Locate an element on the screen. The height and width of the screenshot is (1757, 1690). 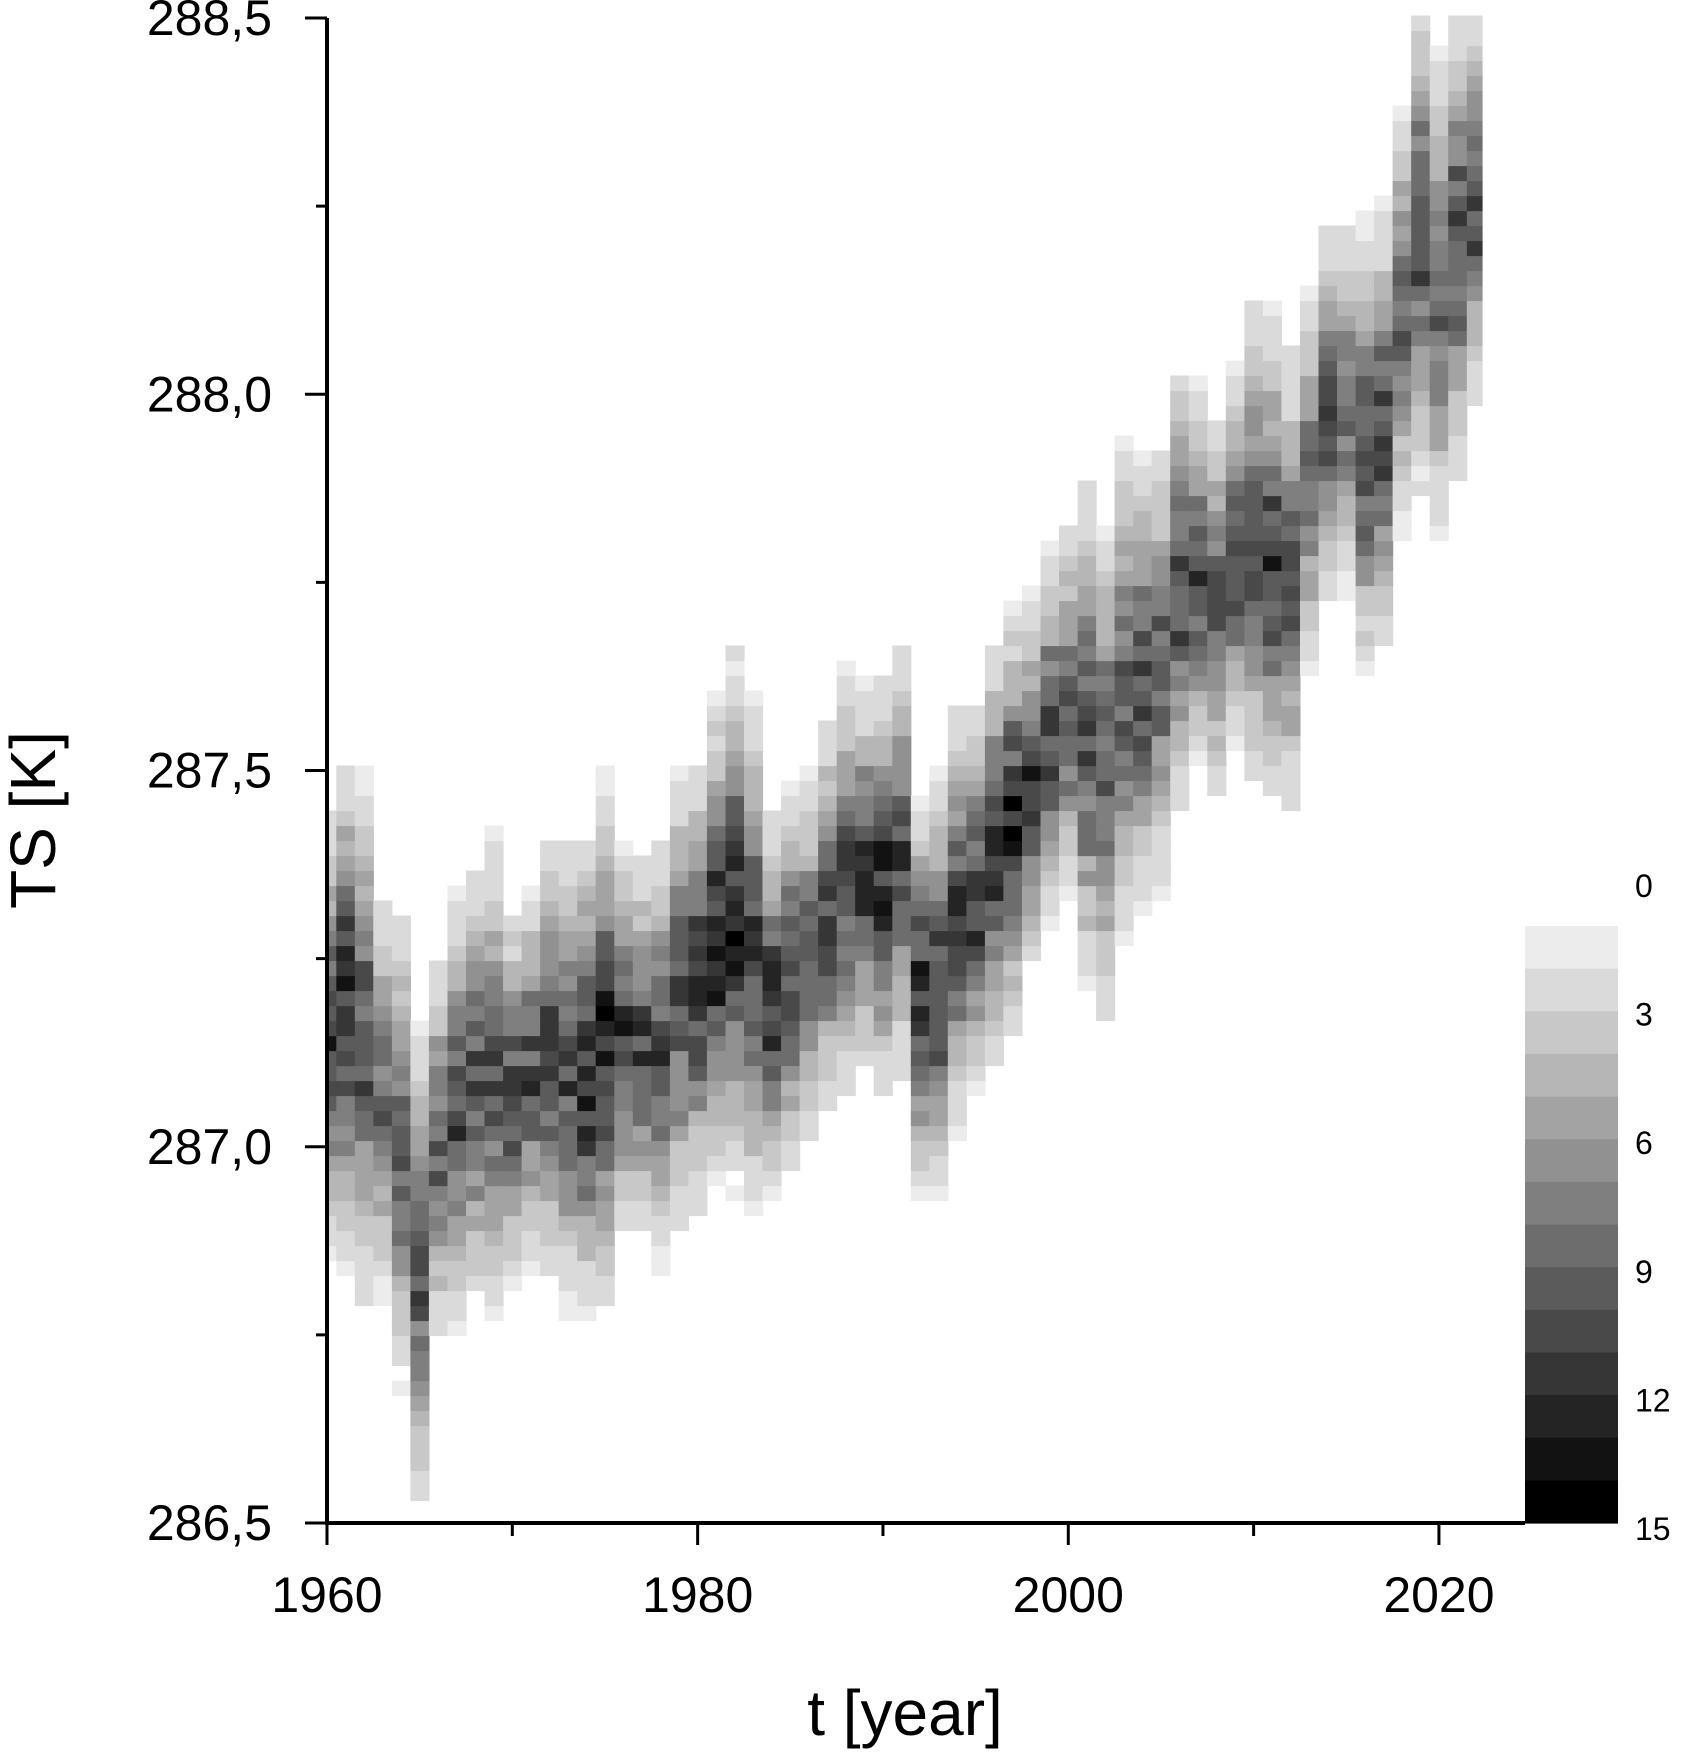
colorbar-band is located at coordinates (1571, 990).